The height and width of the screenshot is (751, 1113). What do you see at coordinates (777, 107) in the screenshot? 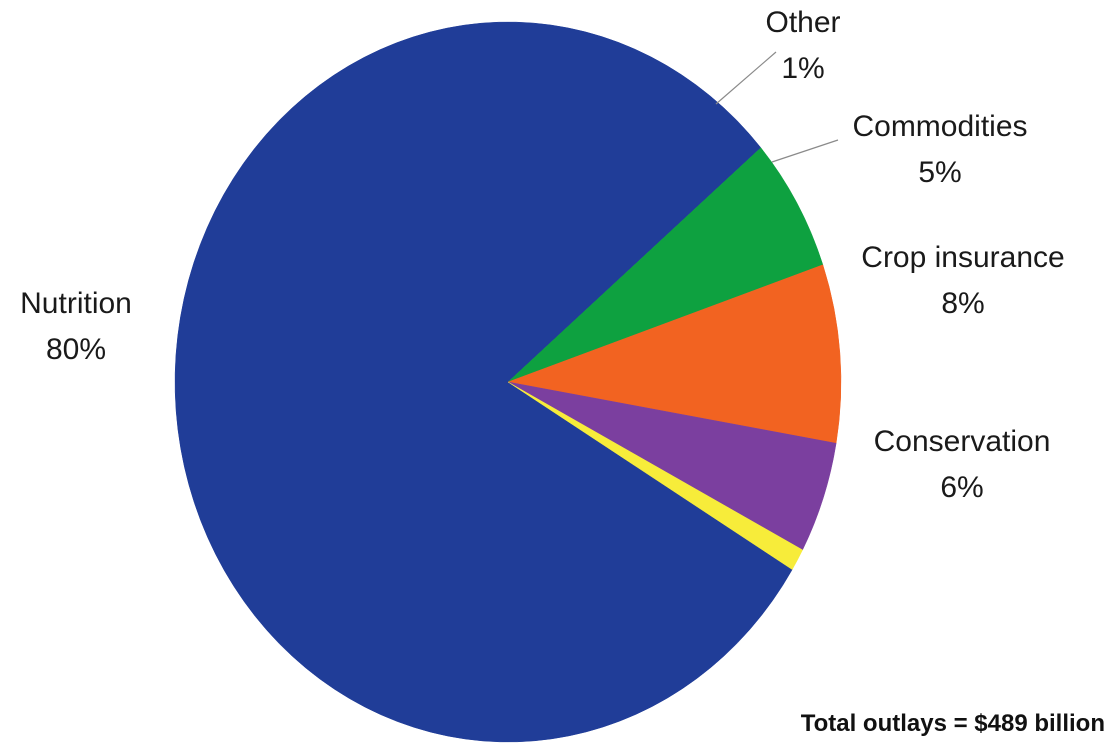
I see `leader-lines-layer` at bounding box center [777, 107].